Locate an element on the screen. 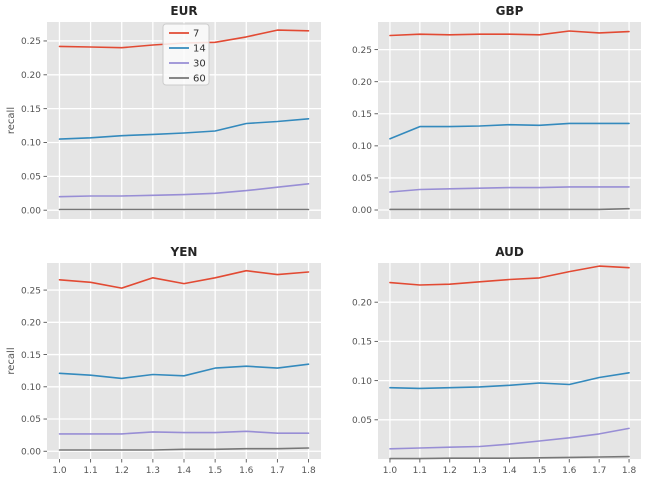  legend-entry: 7 is located at coordinates (184, 34).